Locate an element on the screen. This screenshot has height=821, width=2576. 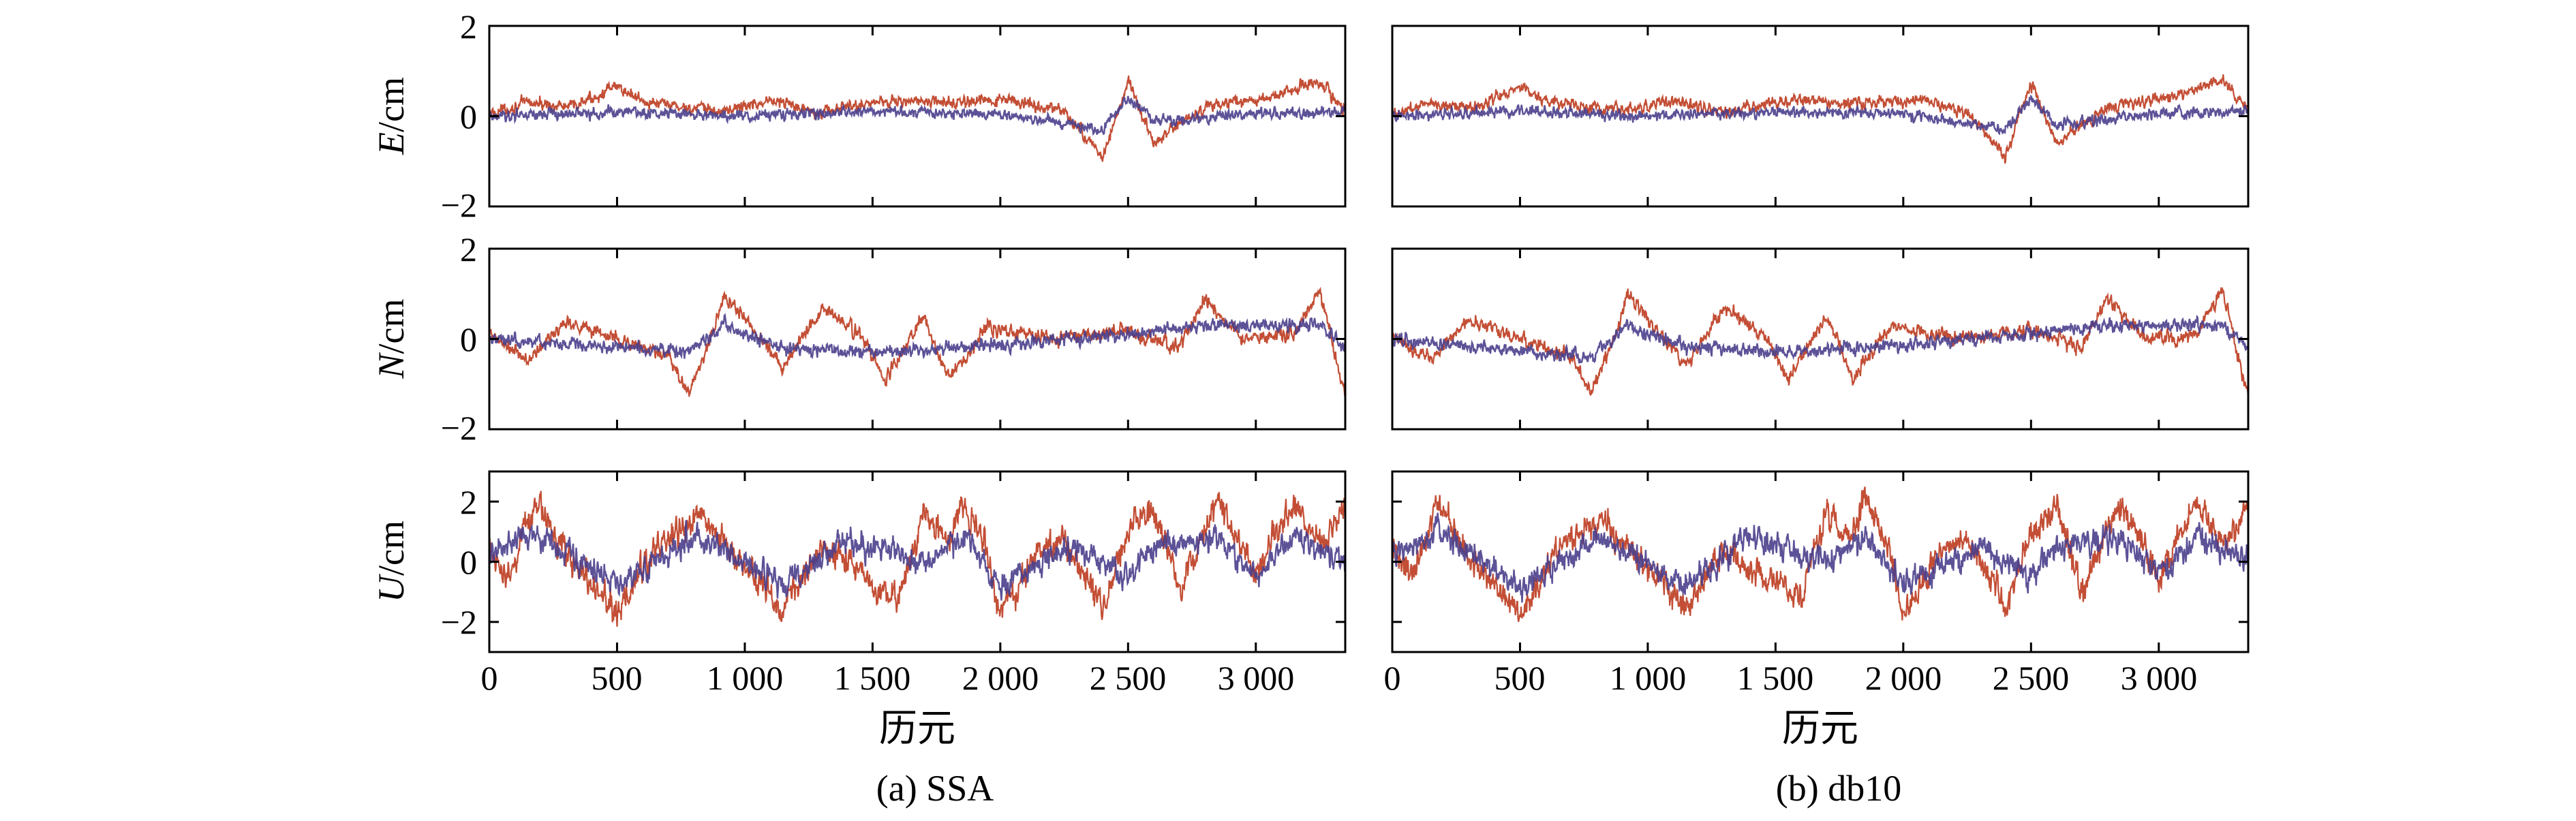
ylabel-e: E/cm is located at coordinates (392, 116).